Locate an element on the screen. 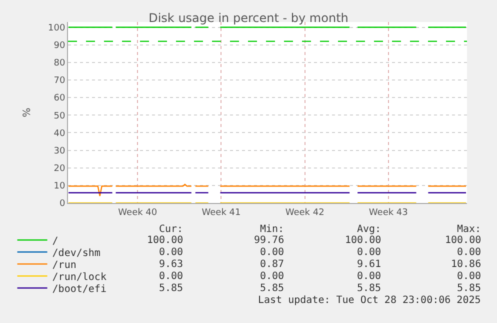  x-tick-label: Week 42 is located at coordinates (304, 213).